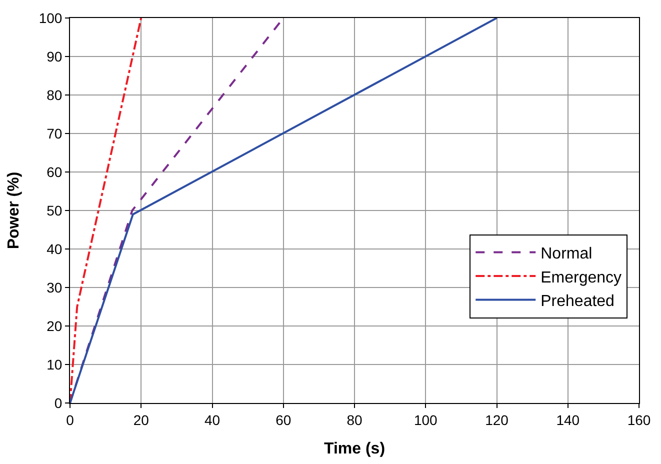 The width and height of the screenshot is (661, 464). Describe the element at coordinates (54, 56) in the screenshot. I see `y-tick-label: 90` at that location.